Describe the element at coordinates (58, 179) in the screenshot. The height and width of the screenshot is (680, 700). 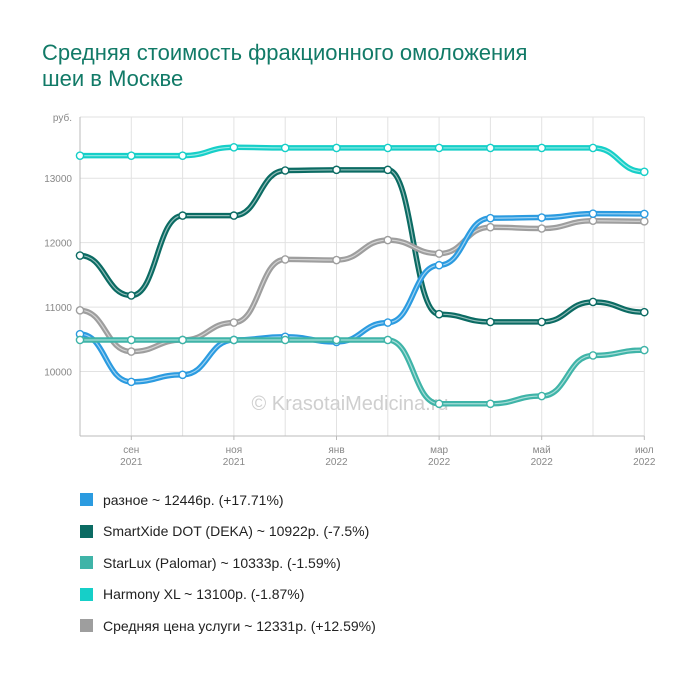
I see `y-tick-label: 13000` at that location.